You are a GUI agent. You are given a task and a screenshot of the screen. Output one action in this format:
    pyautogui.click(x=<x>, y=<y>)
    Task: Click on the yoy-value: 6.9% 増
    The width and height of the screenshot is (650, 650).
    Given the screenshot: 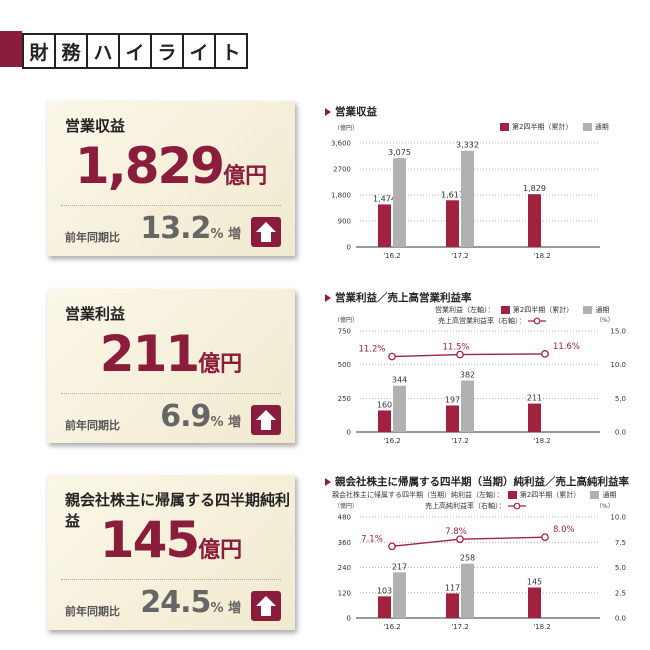 What is the action you would take?
    pyautogui.click(x=200, y=416)
    